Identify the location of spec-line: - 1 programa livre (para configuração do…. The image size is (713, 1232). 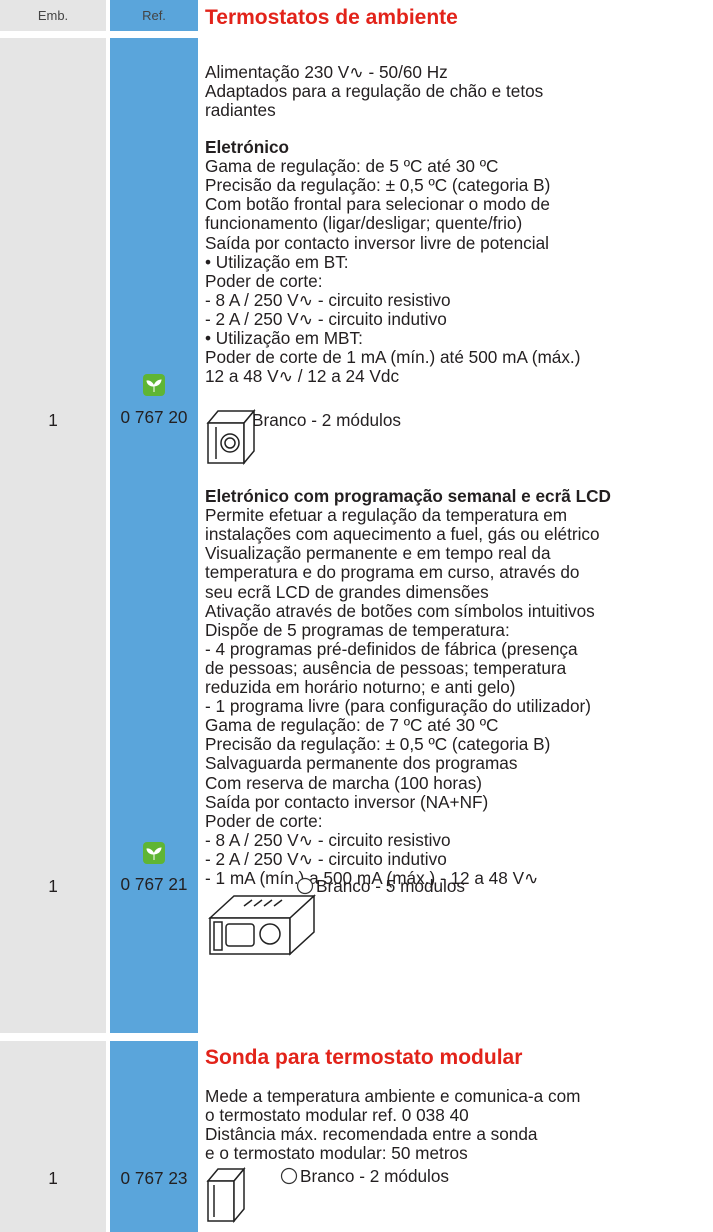
(398, 706).